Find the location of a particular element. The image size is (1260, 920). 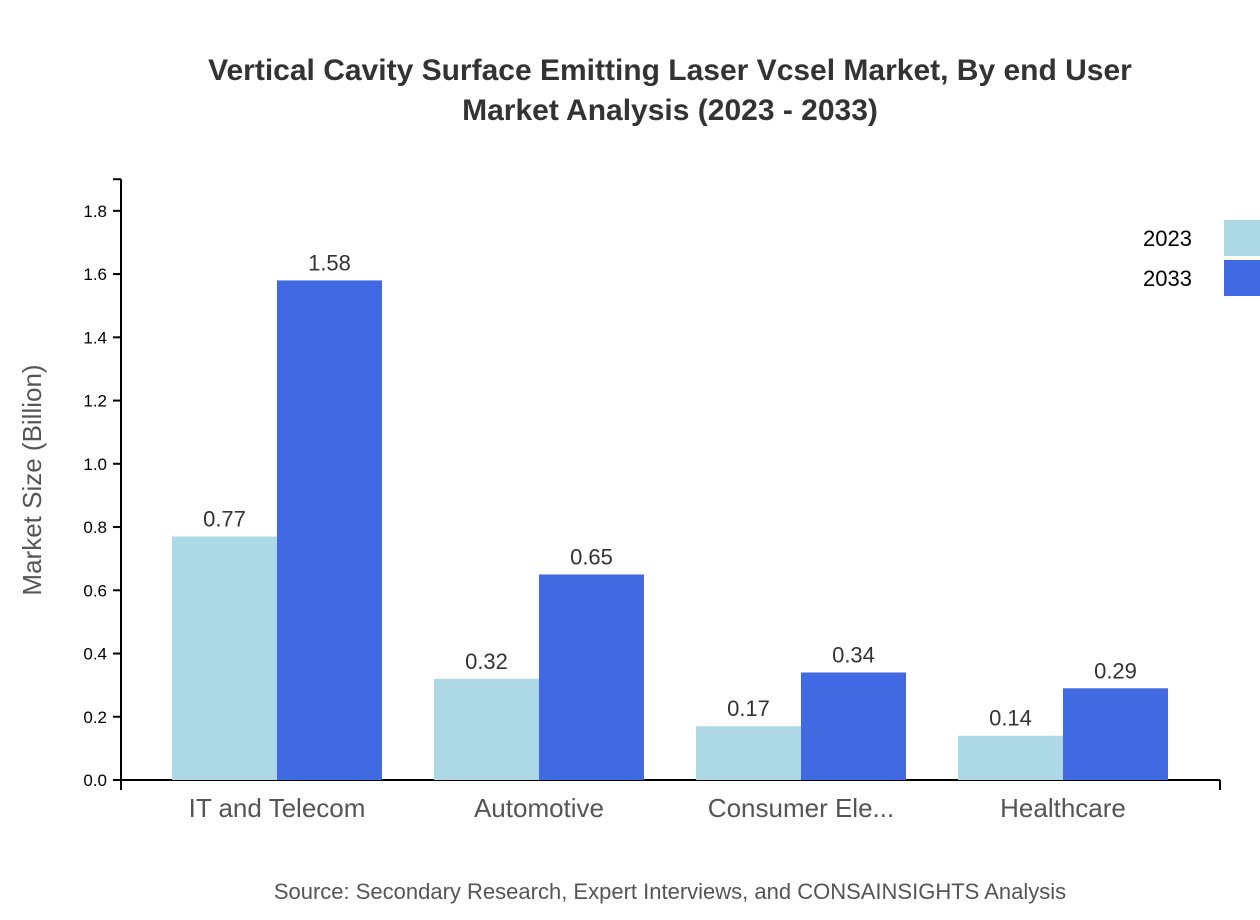

y-tick-label: 1.4 is located at coordinates (95, 337).